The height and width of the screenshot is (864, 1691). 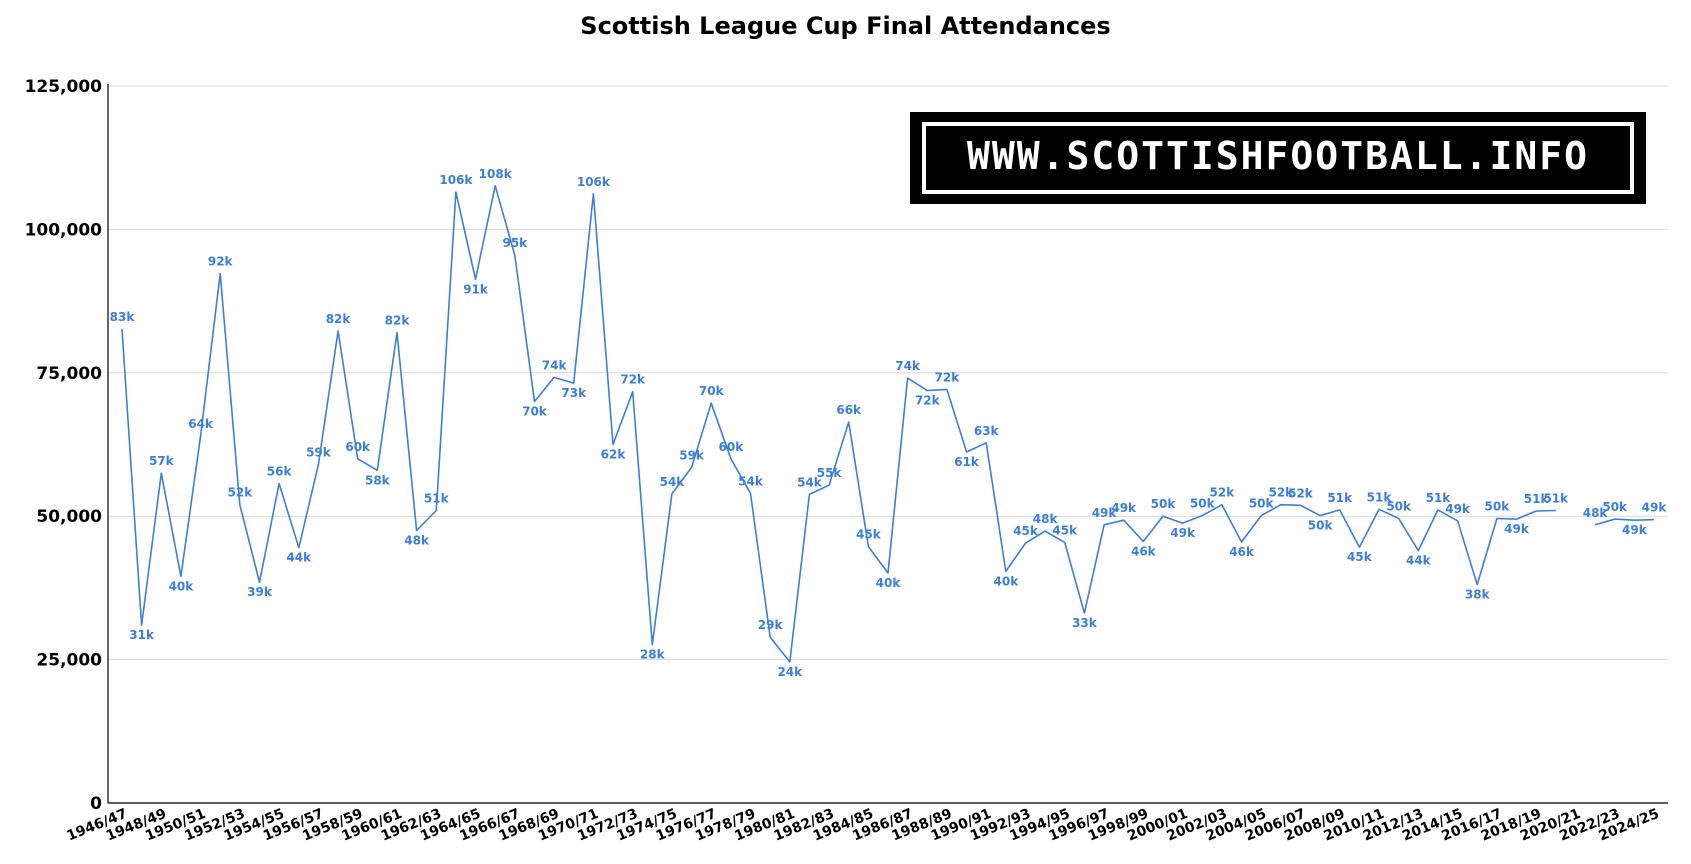 What do you see at coordinates (967, 462) in the screenshot?
I see `data-label: 61k` at bounding box center [967, 462].